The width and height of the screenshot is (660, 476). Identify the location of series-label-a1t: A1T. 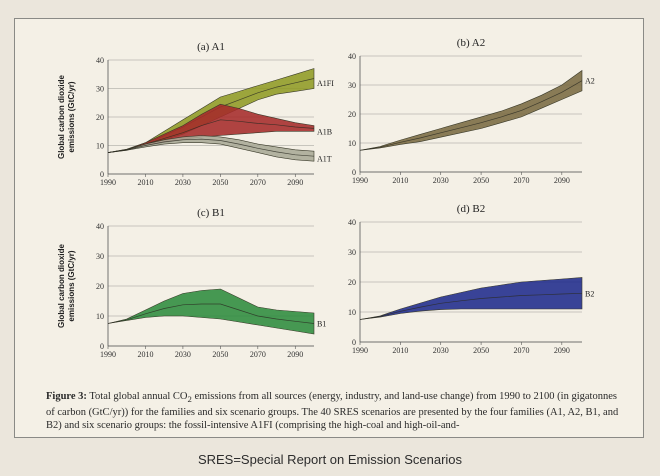
(324, 158).